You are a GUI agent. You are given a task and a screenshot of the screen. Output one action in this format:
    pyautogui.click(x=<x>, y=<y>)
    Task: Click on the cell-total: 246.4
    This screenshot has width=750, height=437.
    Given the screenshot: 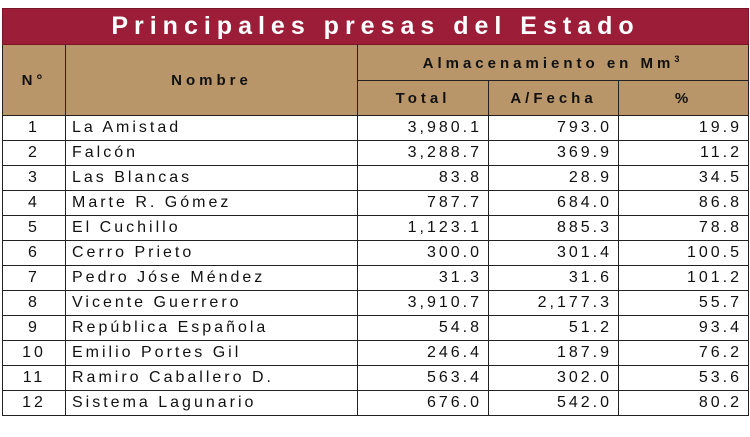 What is the action you would take?
    pyautogui.click(x=423, y=353)
    